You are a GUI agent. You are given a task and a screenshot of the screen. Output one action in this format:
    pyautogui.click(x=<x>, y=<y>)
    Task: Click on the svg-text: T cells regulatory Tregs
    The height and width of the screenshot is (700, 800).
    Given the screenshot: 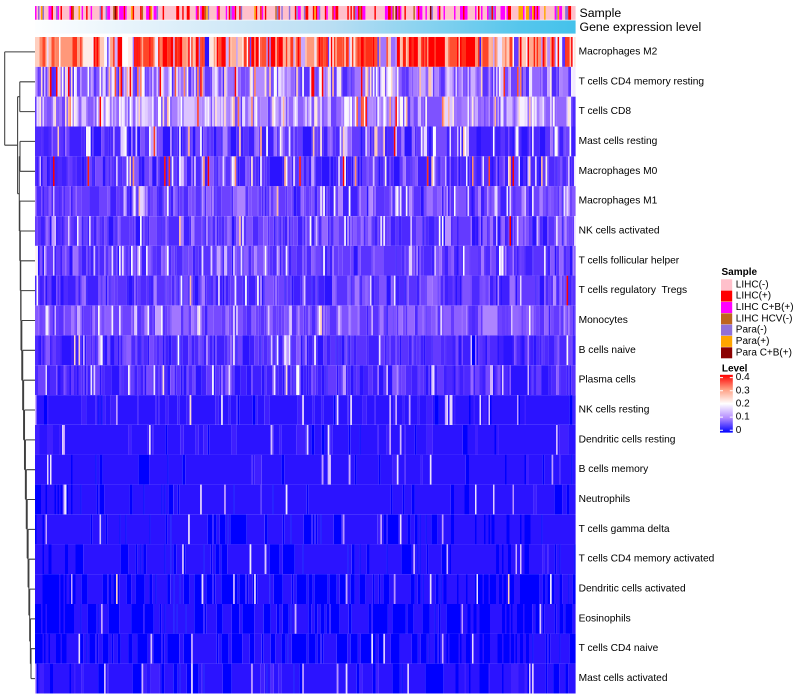 What is the action you would take?
    pyautogui.click(x=633, y=290)
    